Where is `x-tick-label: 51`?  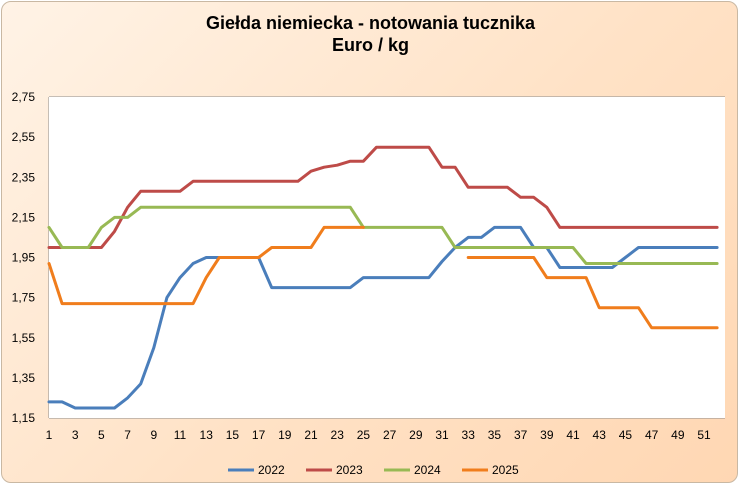 x-tick-label: 51 is located at coordinates (704, 435).